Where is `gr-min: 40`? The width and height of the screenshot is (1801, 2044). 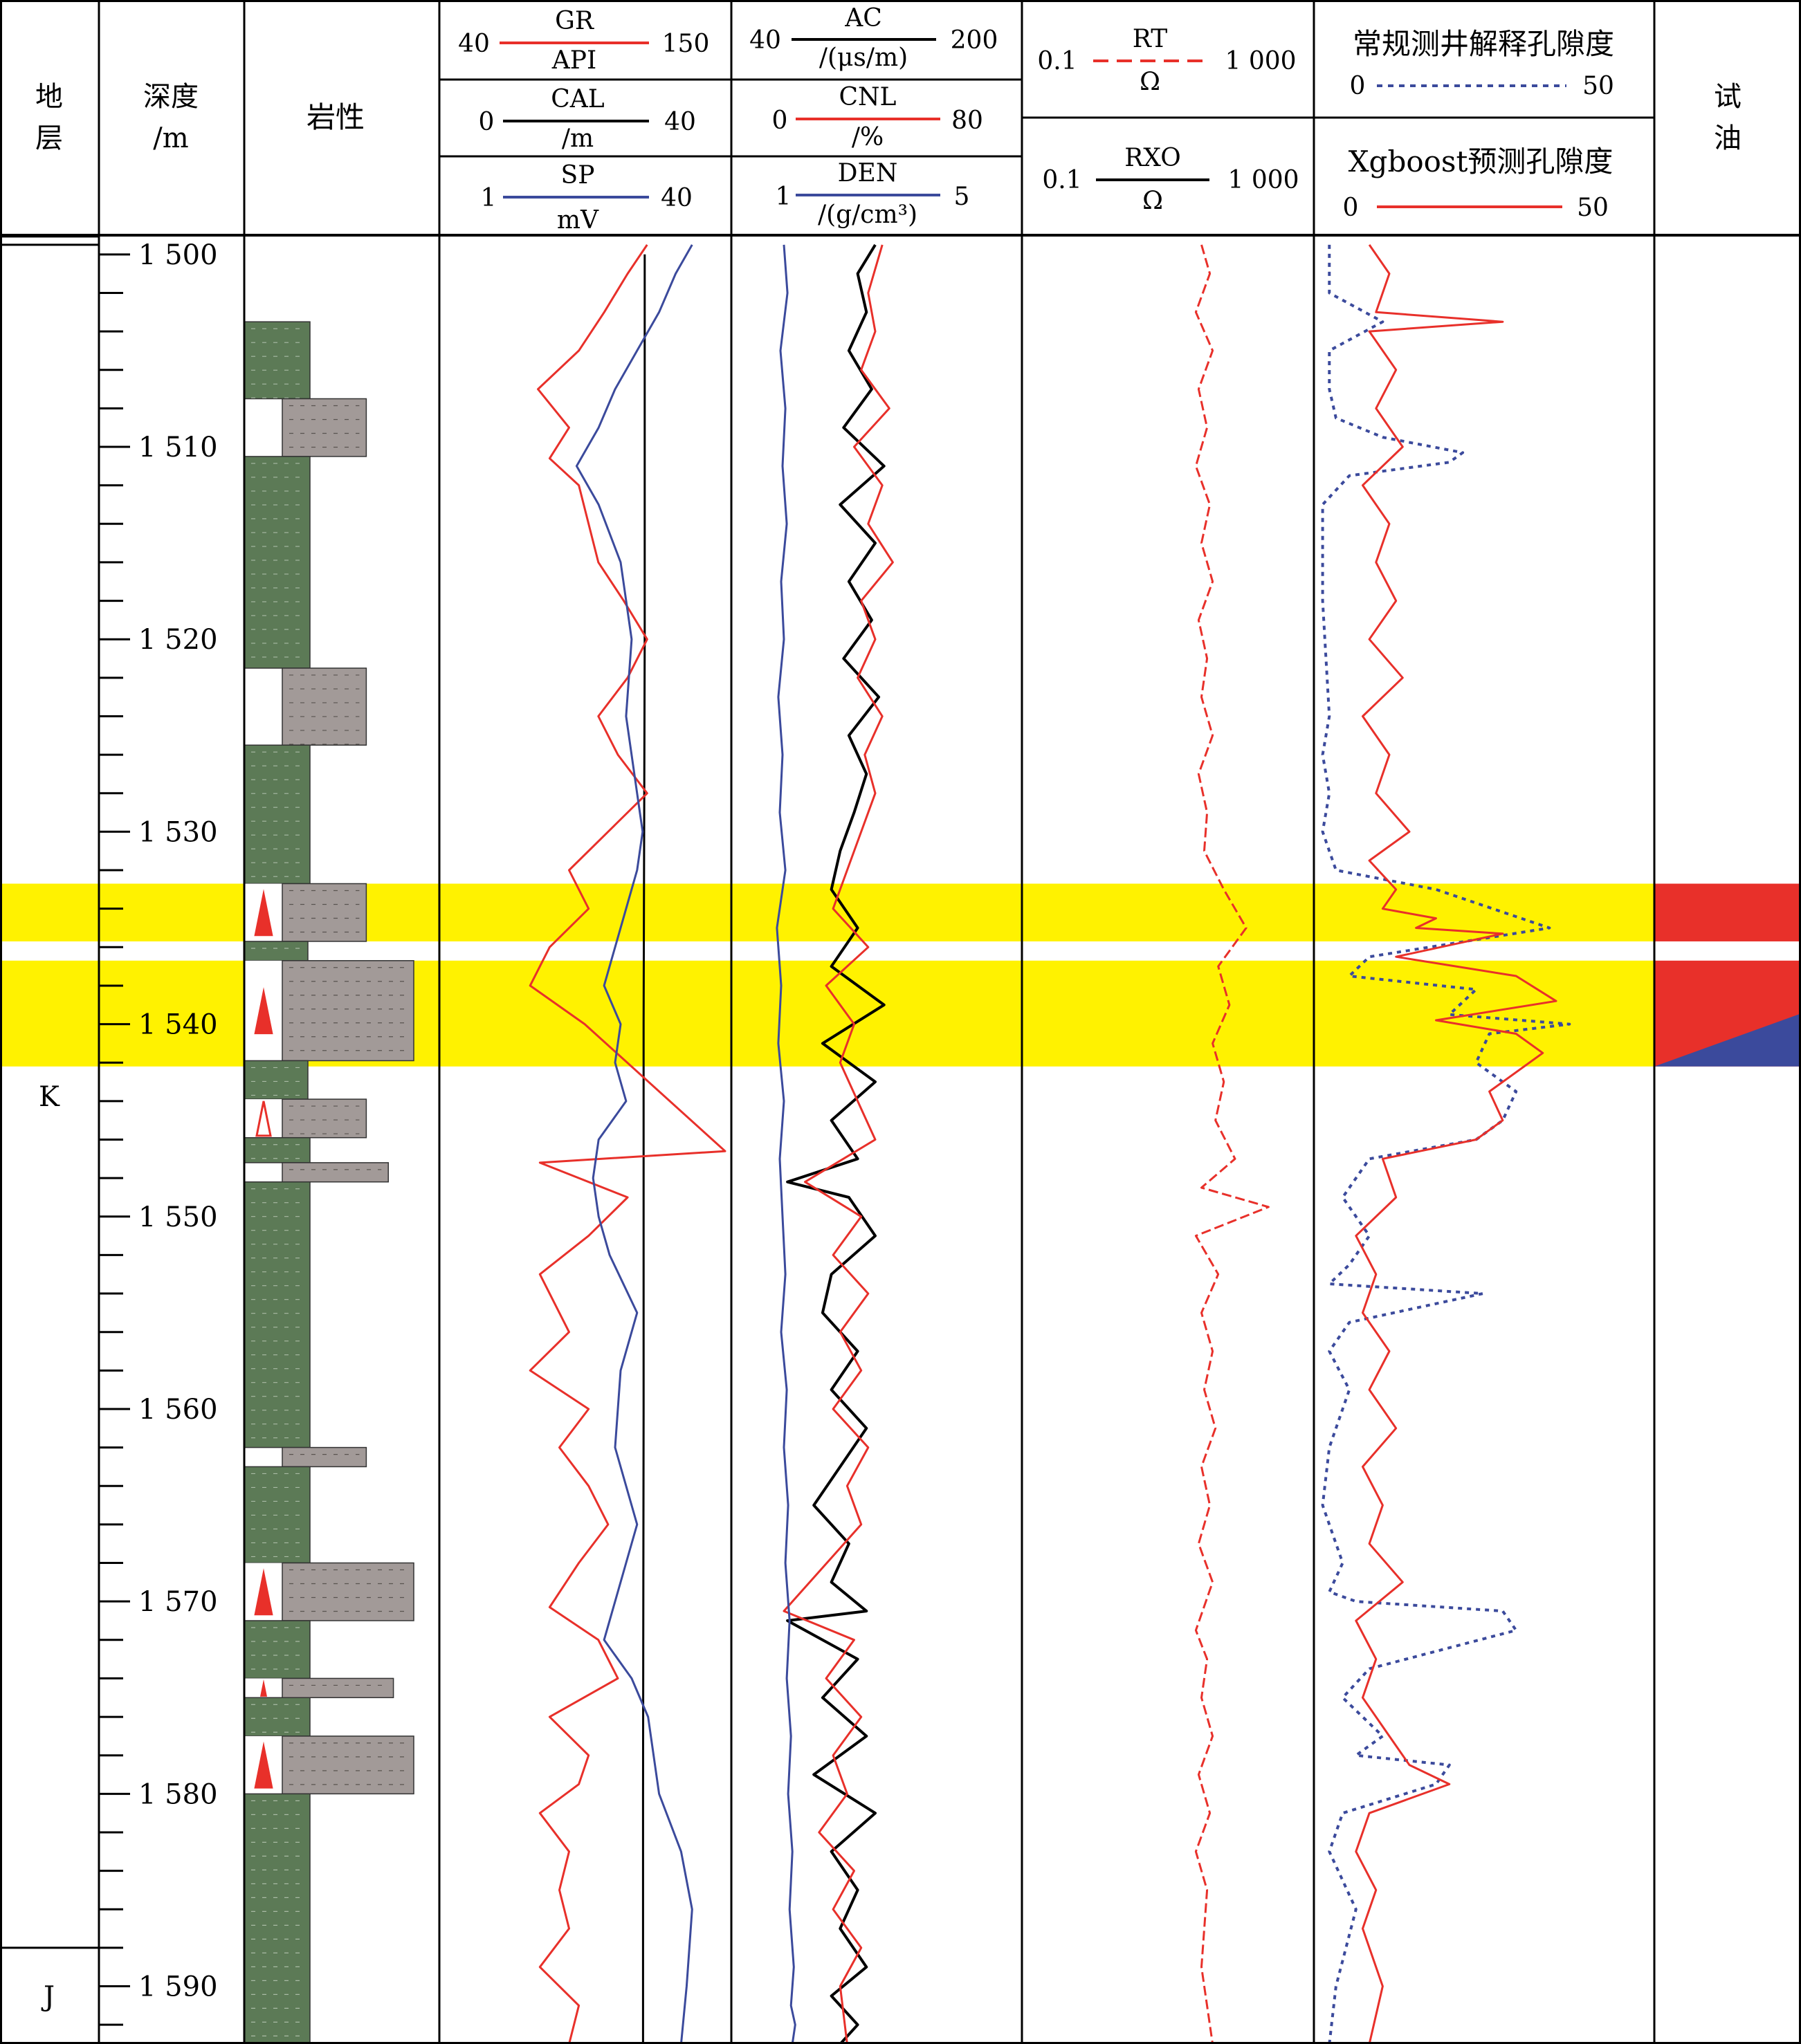 gr-min: 40 is located at coordinates (474, 44).